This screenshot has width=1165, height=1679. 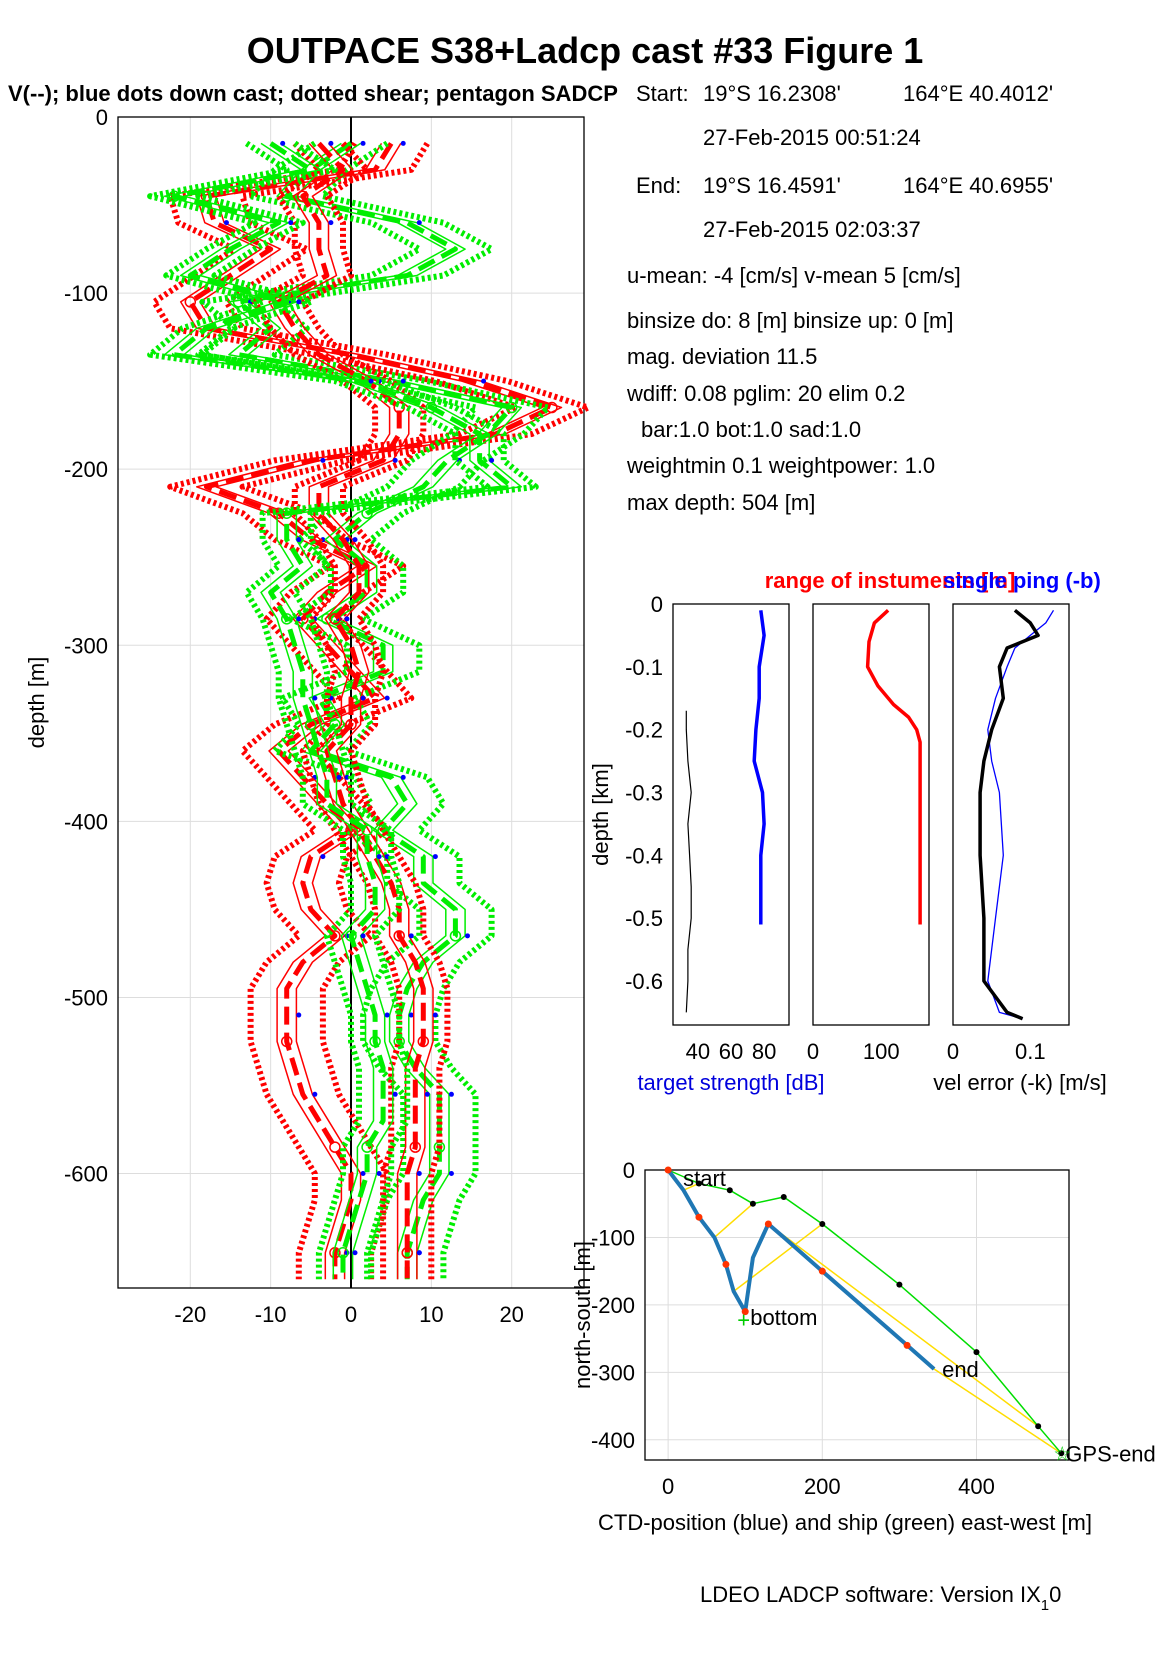 What do you see at coordinates (431, 1314) in the screenshot?
I see `x-tick-label: 10` at bounding box center [431, 1314].